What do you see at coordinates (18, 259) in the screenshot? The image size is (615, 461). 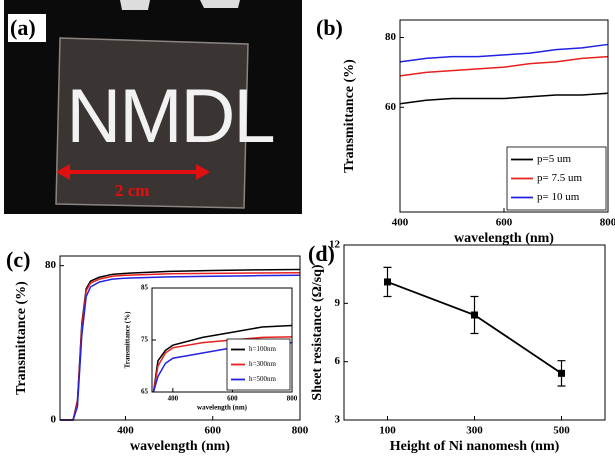 I see `panel-label: (c)` at bounding box center [18, 259].